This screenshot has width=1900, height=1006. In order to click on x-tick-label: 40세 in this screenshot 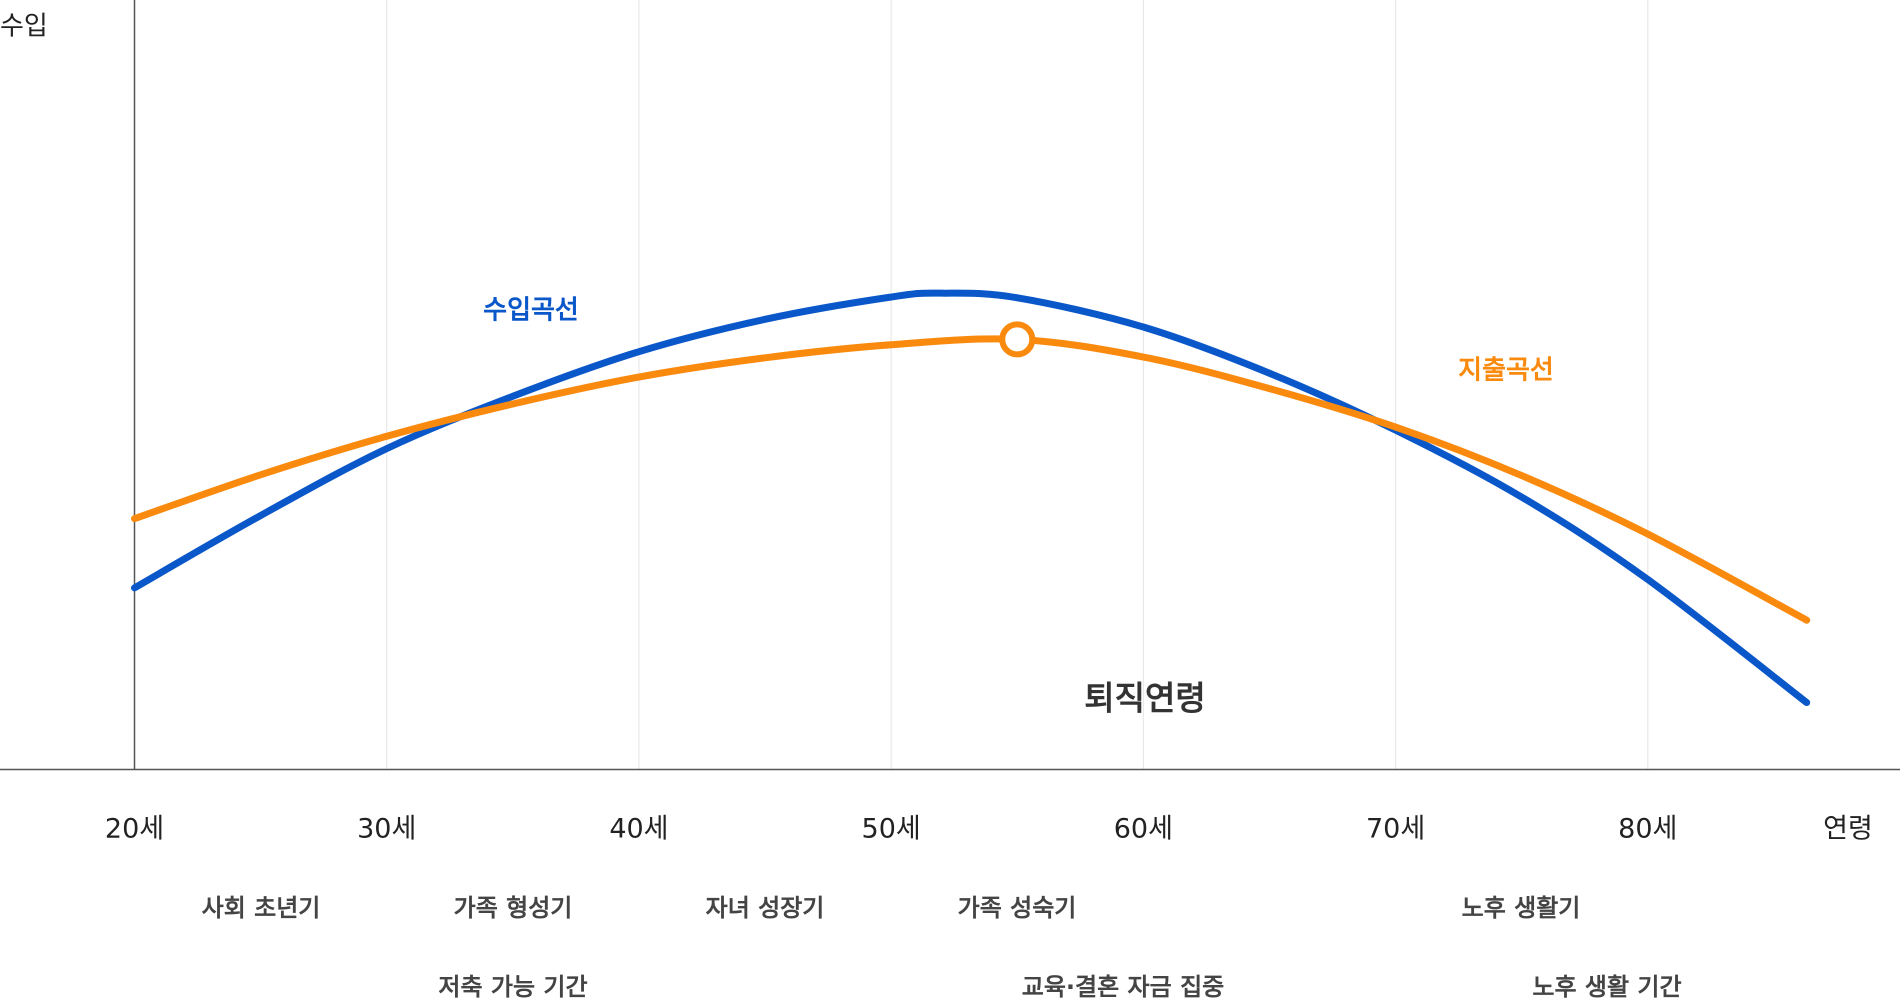, I will do `click(638, 829)`.